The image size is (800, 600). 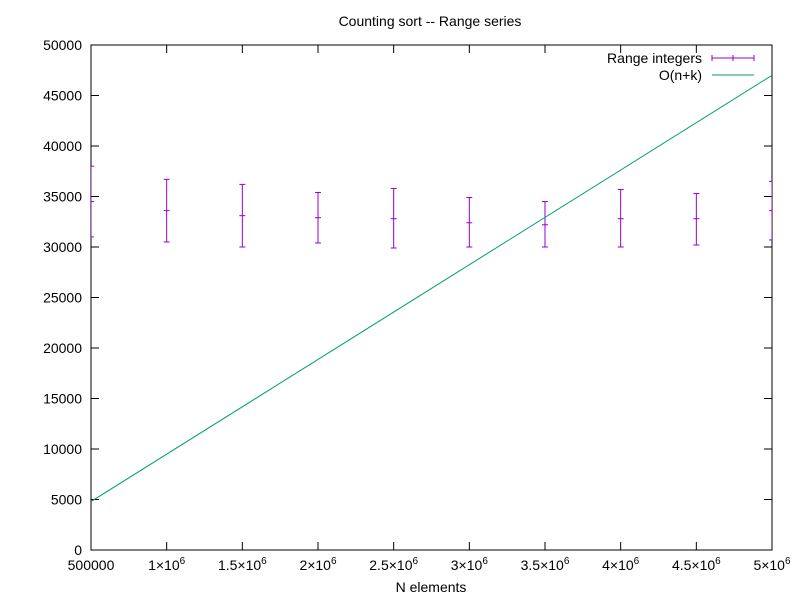 What do you see at coordinates (62, 96) in the screenshot?
I see `y-tick-label: 45000` at bounding box center [62, 96].